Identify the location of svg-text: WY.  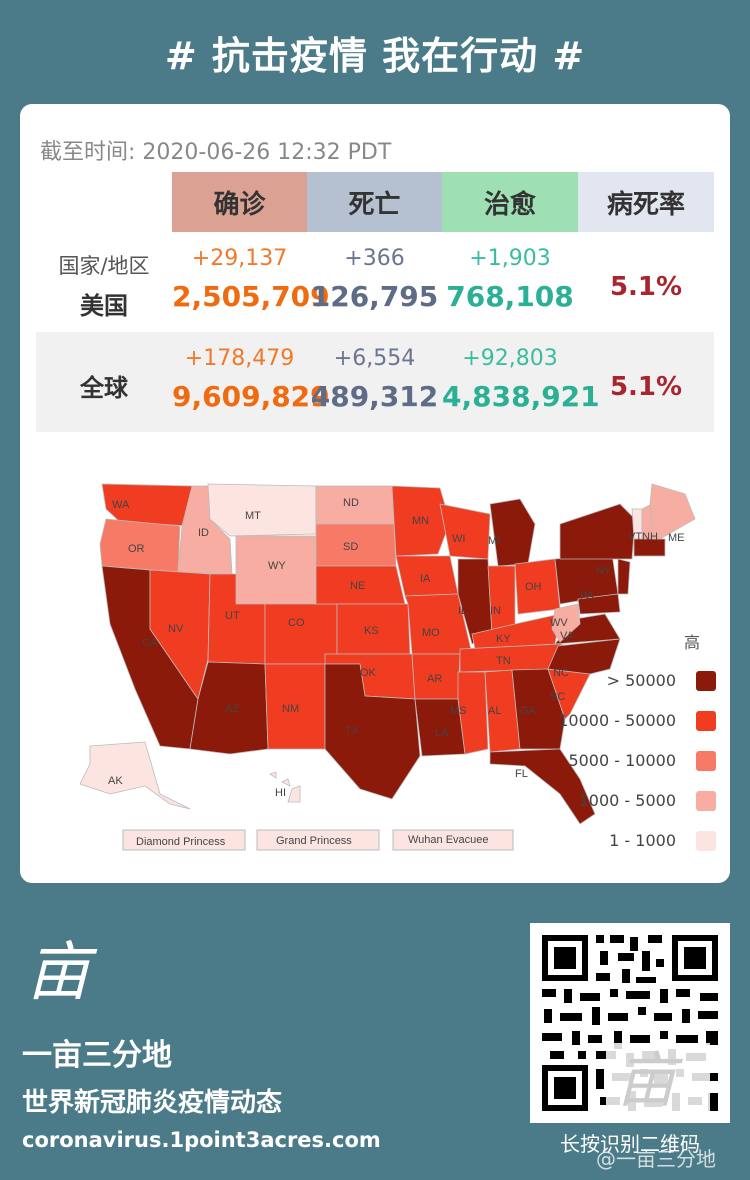
(277, 566).